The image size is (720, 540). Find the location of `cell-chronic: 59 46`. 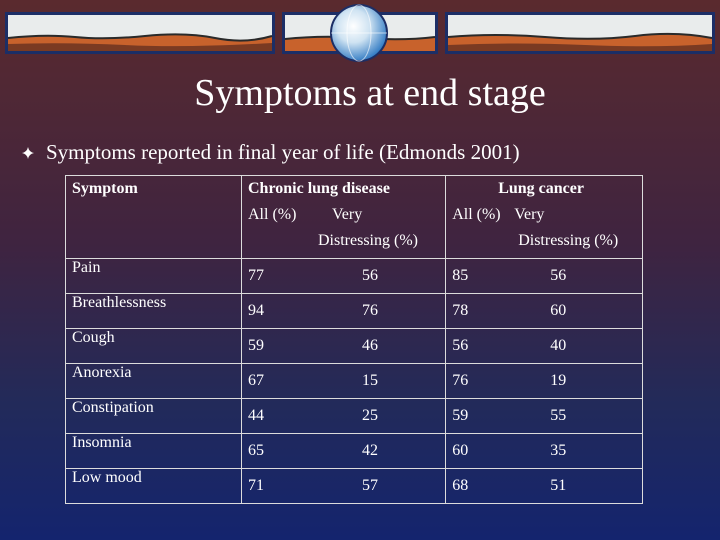

cell-chronic: 59 46 is located at coordinates (343, 346).